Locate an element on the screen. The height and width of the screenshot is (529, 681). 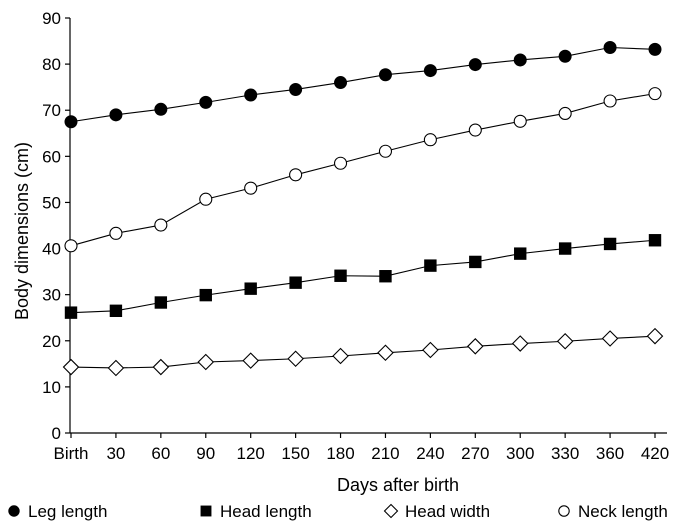
x-tick-label: 150 is located at coordinates (295, 453).